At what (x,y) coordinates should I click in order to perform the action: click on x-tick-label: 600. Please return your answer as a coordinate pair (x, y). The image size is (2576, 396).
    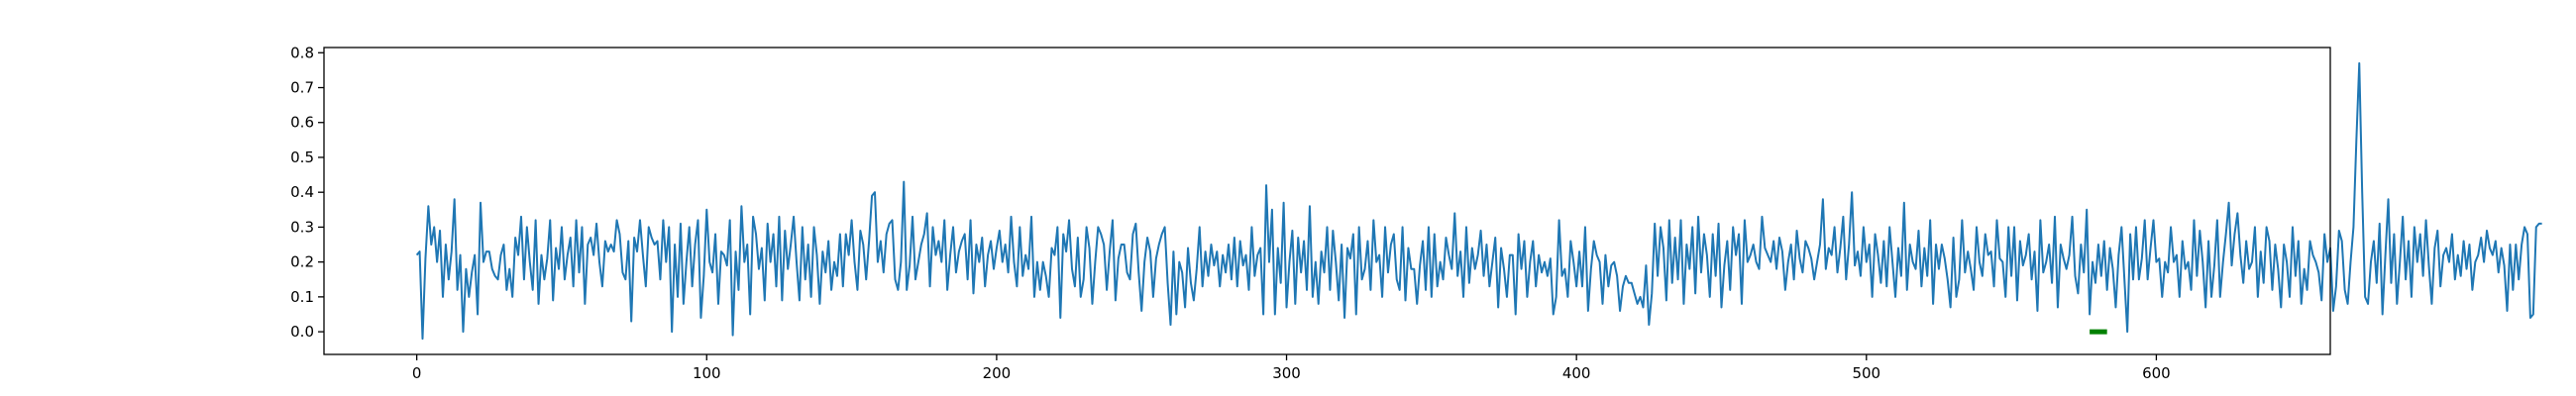
    Looking at the image, I should click on (2156, 373).